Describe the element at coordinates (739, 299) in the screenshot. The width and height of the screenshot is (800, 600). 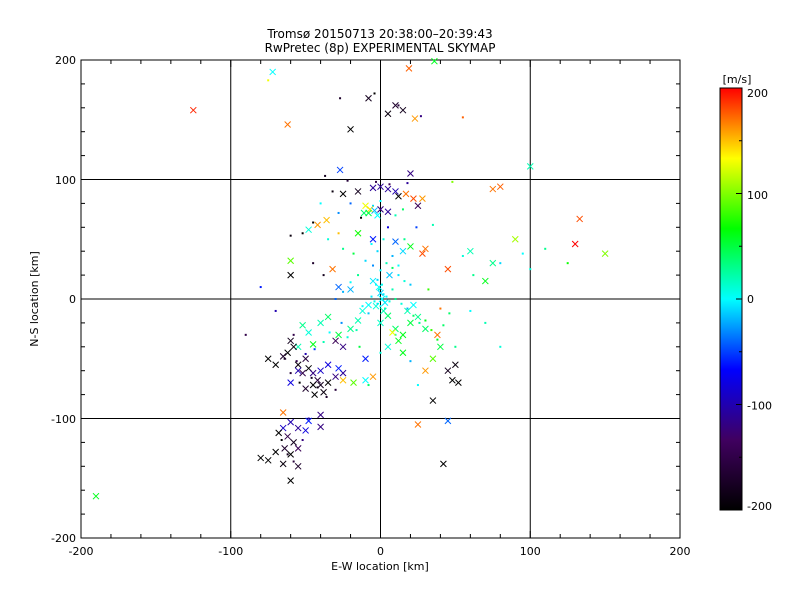
I see `colorbar-ticks` at that location.